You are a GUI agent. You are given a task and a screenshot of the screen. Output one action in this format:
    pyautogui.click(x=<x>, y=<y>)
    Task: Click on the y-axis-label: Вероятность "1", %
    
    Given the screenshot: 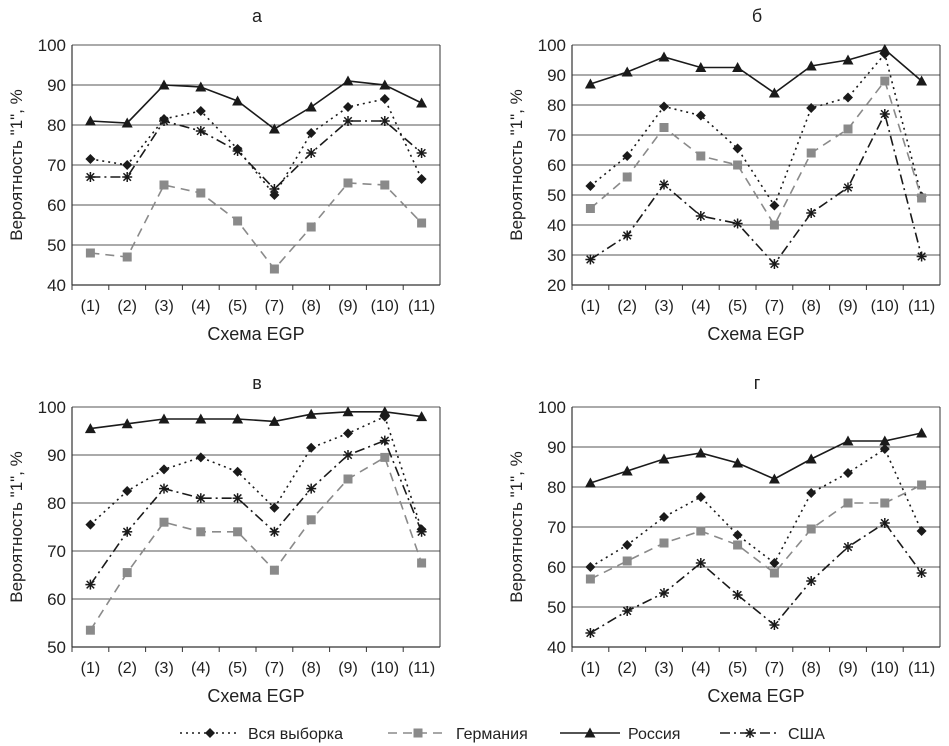 What is the action you would take?
    pyautogui.click(x=16, y=165)
    